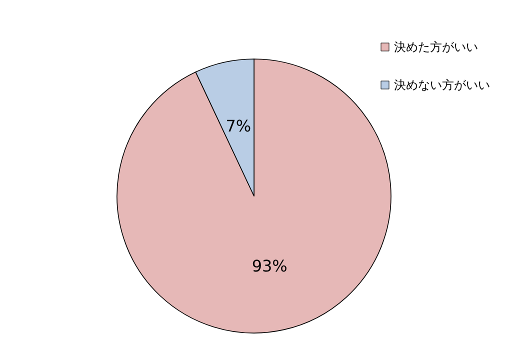  Describe the element at coordinates (442, 85) in the screenshot. I see `legend-label: 決めない方がいい` at that location.